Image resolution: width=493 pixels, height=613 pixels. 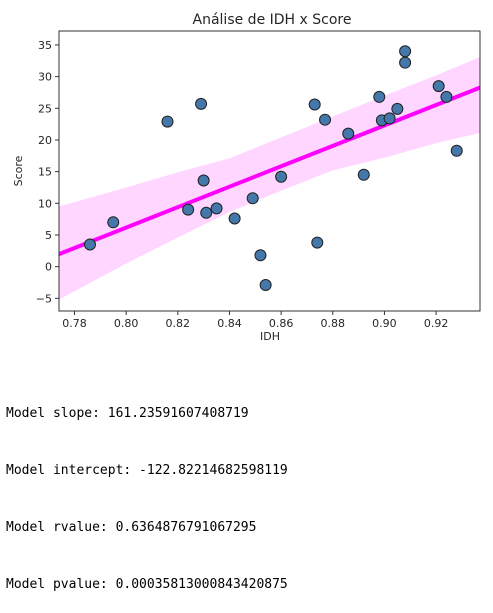 I want to click on model-rvalue-line: Model rvalue: 0.6364876791067295, so click(x=131, y=527).